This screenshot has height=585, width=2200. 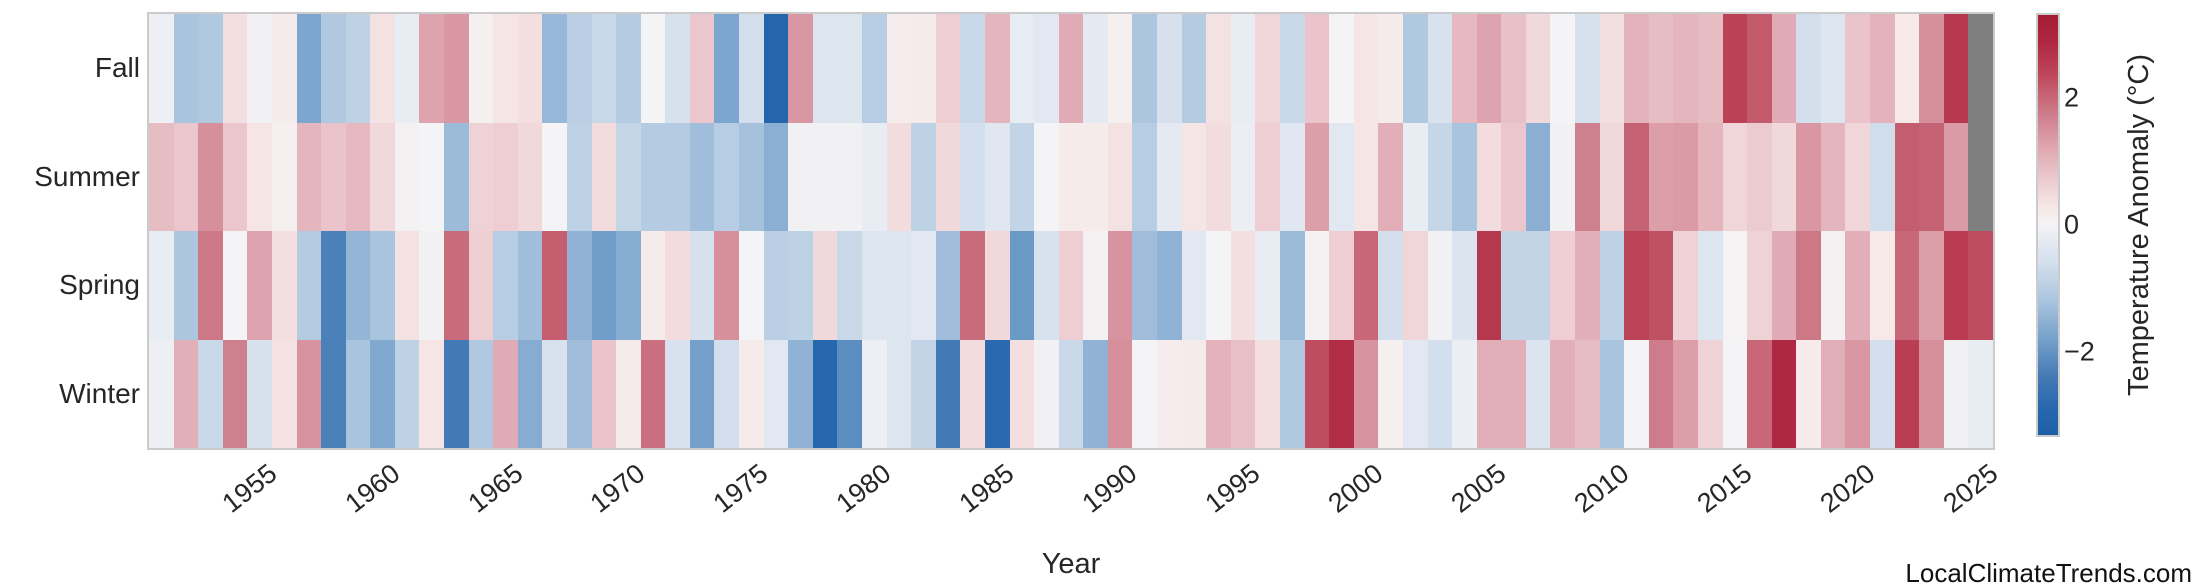 I want to click on watermark-text: LocalClimateTrends.com, so click(x=2048, y=571).